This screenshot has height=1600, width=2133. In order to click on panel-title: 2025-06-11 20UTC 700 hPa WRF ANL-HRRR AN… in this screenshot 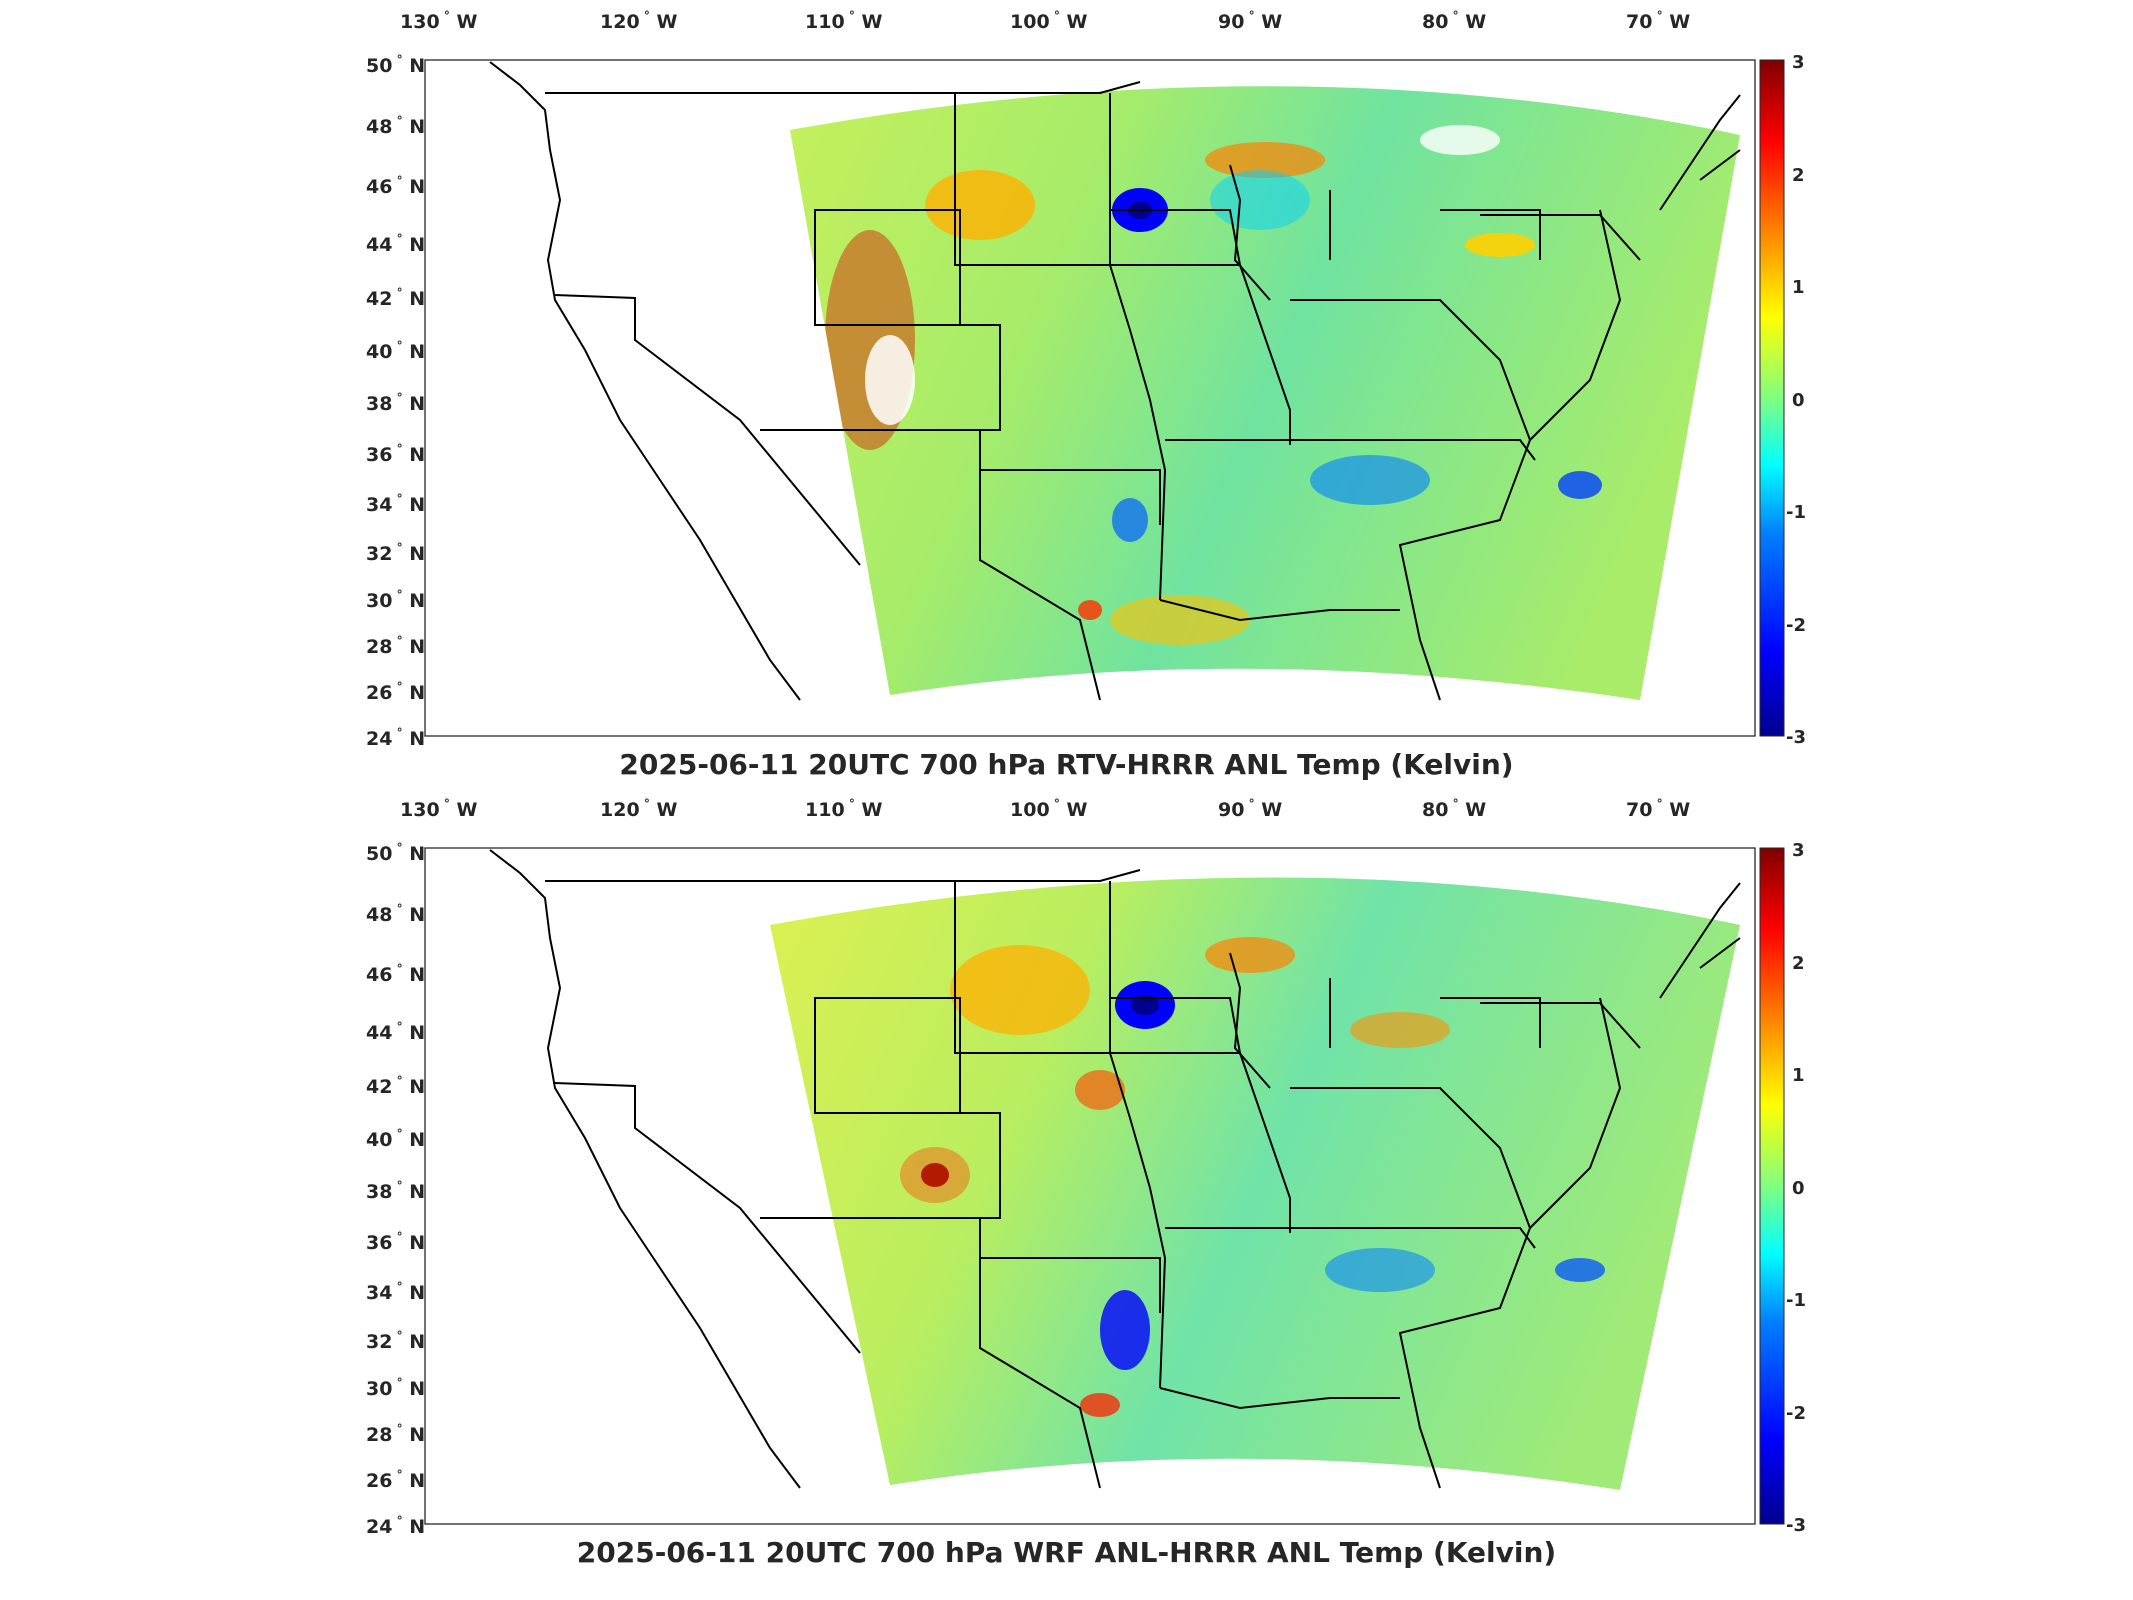, I will do `click(1066, 1552)`.